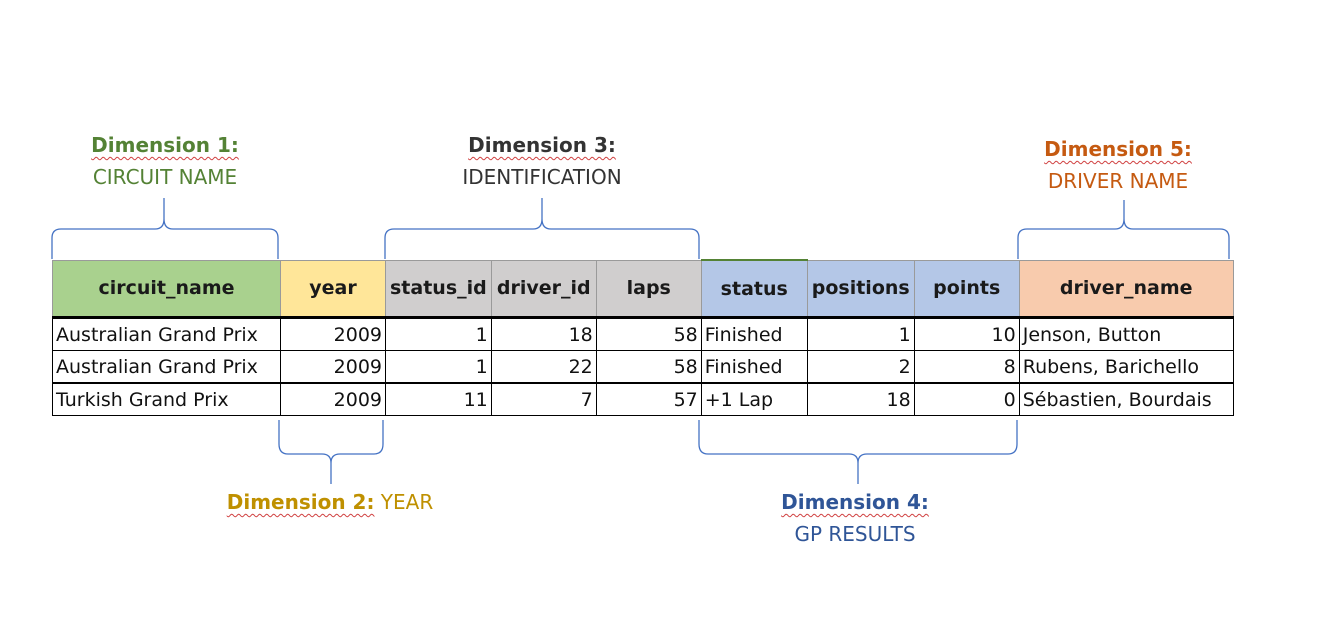 The image size is (1343, 642). I want to click on dimension-3-subtitle: IDENTIFICATION, so click(542, 177).